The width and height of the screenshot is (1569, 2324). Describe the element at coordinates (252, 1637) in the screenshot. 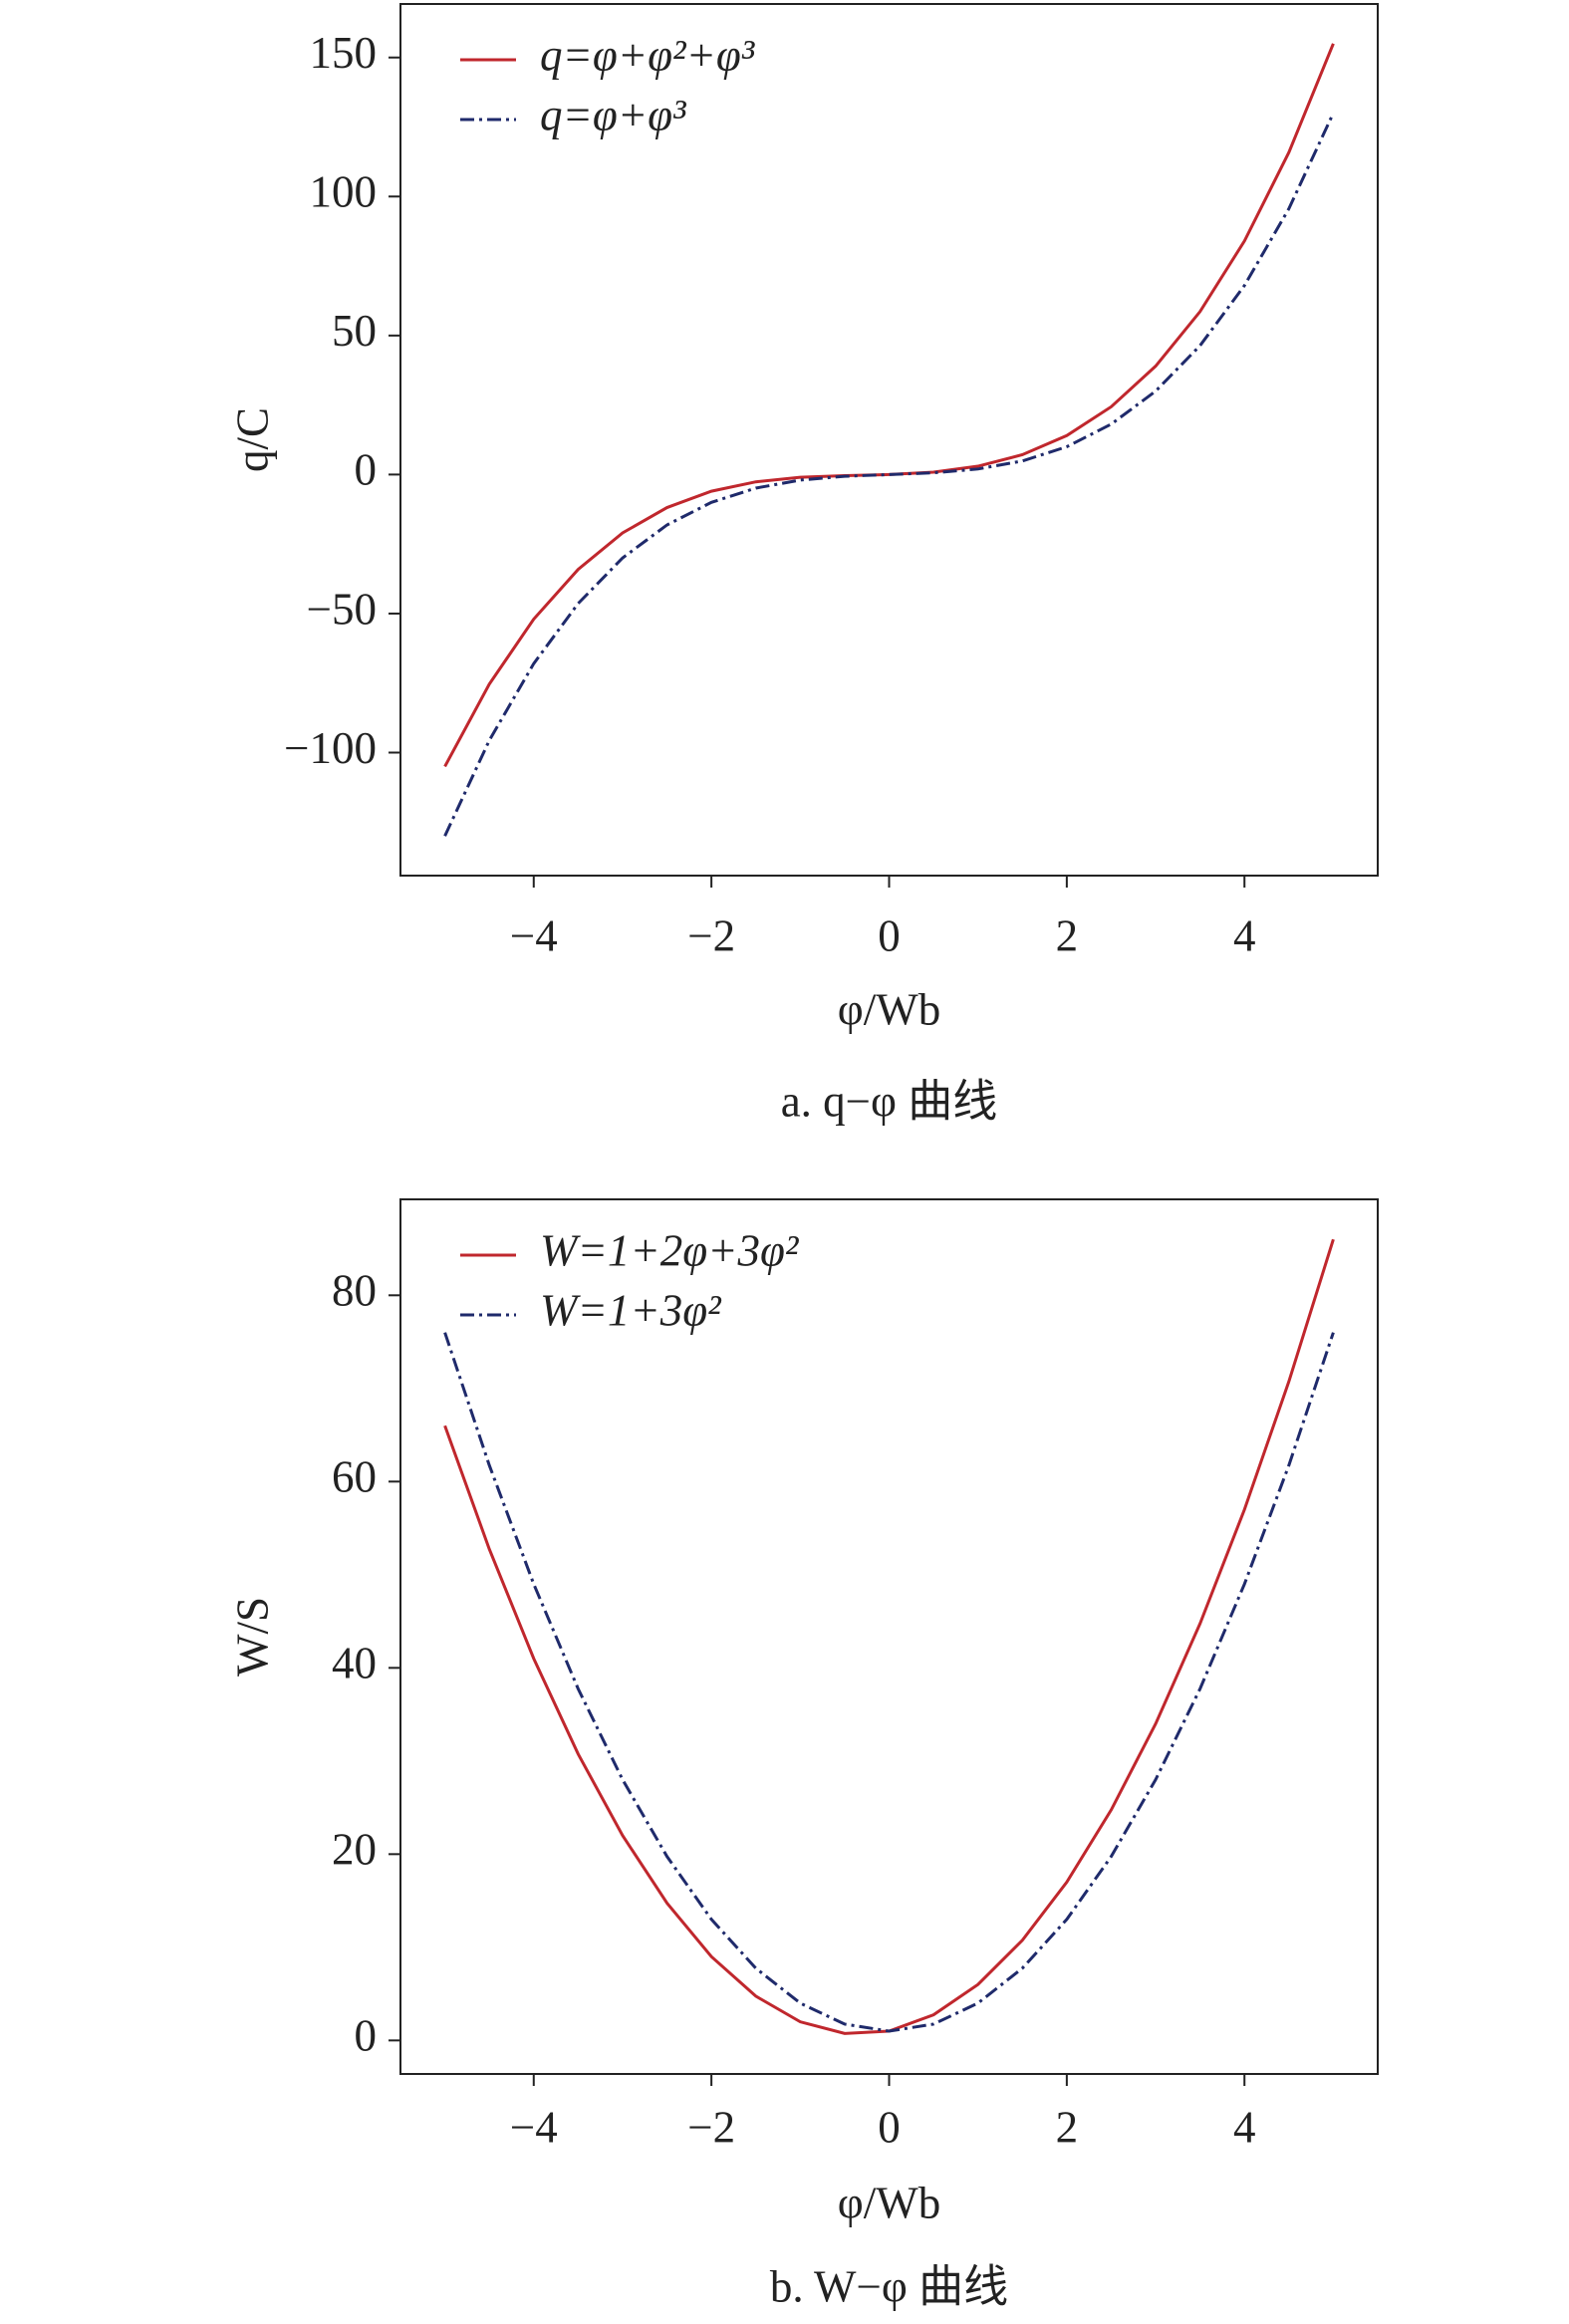

I see `y-axis-label: W/S` at that location.